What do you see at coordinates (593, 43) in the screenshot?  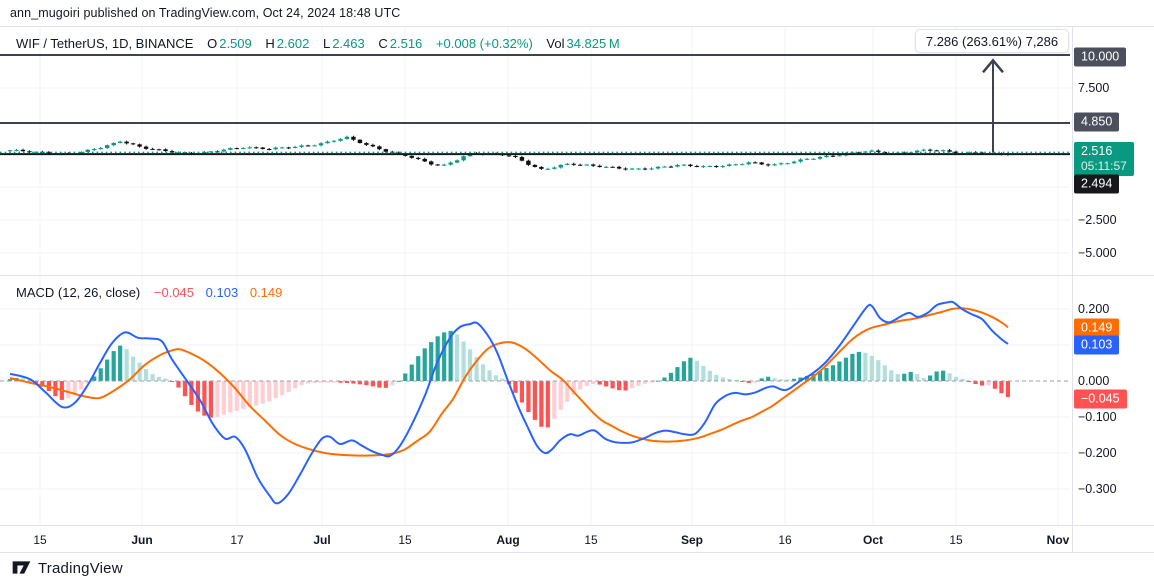 I see `volume-value: 34.825 M` at bounding box center [593, 43].